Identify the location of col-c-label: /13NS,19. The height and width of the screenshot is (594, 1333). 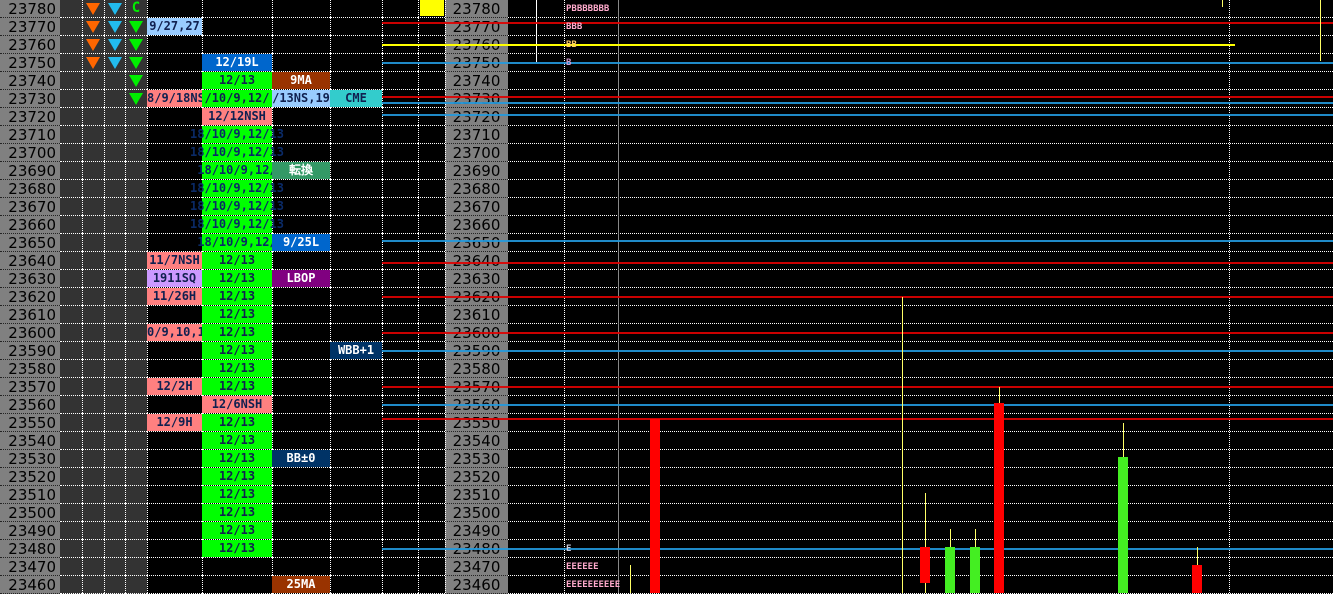
(301, 98).